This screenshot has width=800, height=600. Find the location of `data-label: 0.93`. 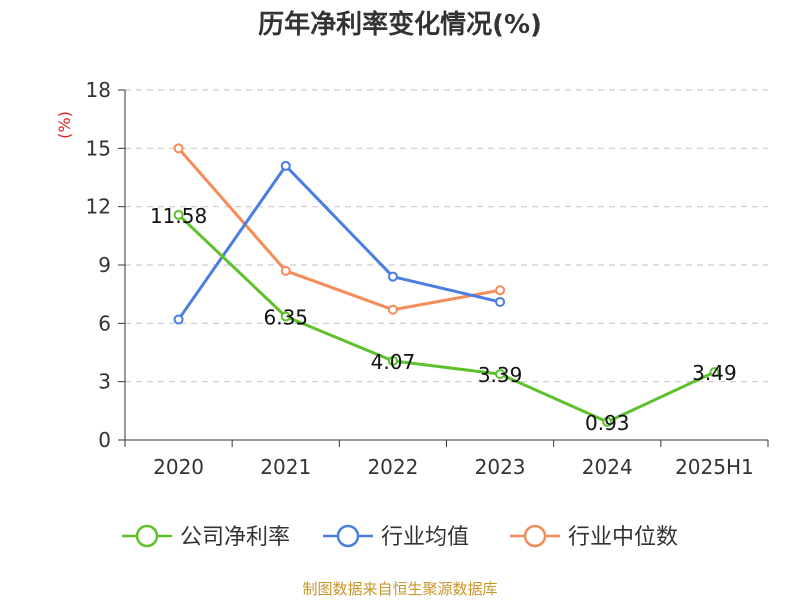

data-label: 0.93 is located at coordinates (607, 423).